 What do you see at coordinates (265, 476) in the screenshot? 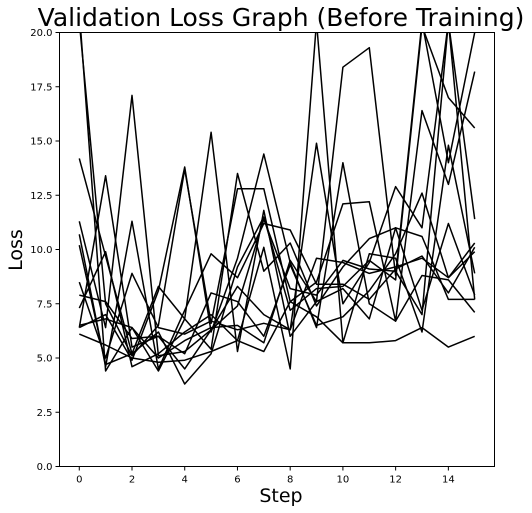
I see `x-axis-ticks: 0 2 4 6 8 10 12 14` at bounding box center [265, 476].